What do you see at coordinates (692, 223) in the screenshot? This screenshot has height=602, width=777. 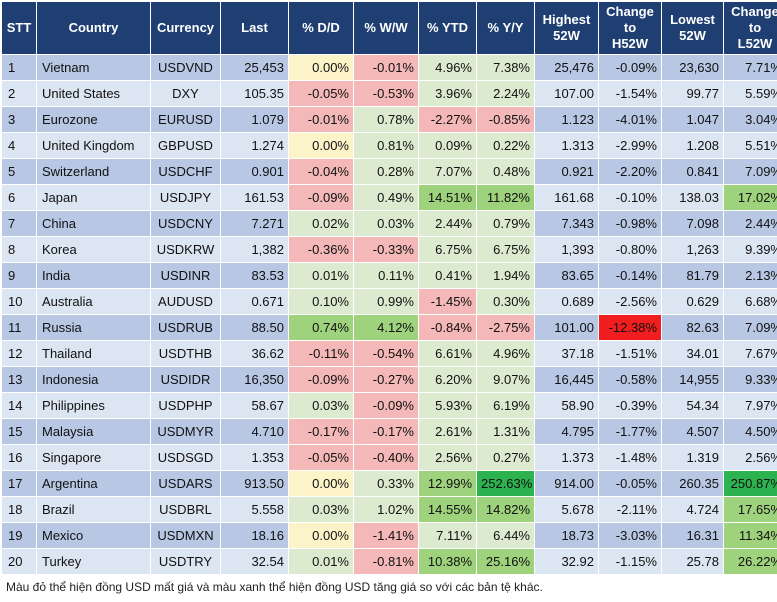 I see `cell-low52w: 7.098` at bounding box center [692, 223].